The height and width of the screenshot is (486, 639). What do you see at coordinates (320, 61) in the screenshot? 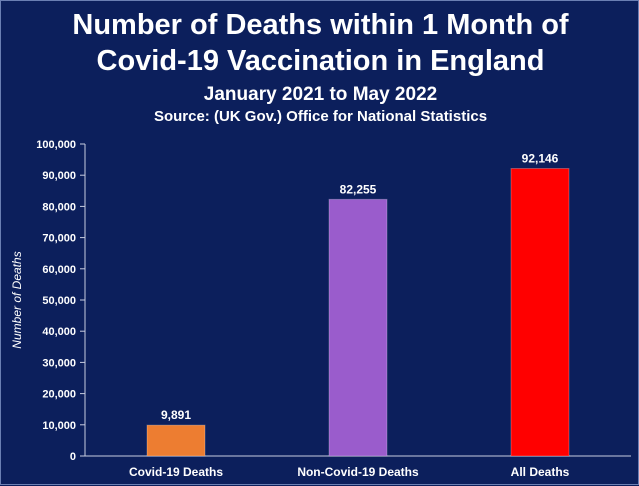
I see `chart-title-line2: Covid-19 Vaccination in England` at bounding box center [320, 61].